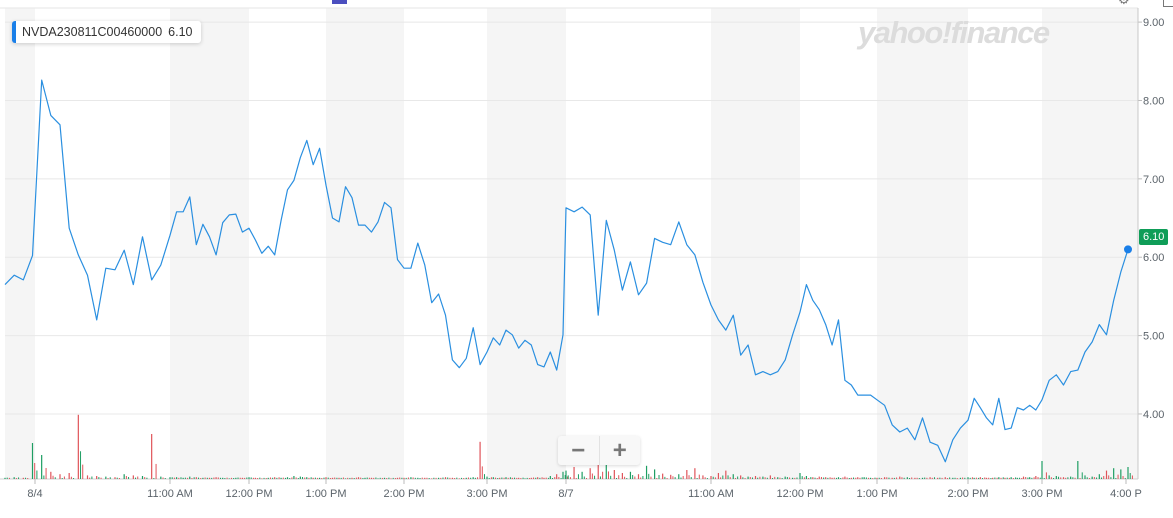 The height and width of the screenshot is (518, 1173). I want to click on x-tick-label: 11:00 AM, so click(170, 494).